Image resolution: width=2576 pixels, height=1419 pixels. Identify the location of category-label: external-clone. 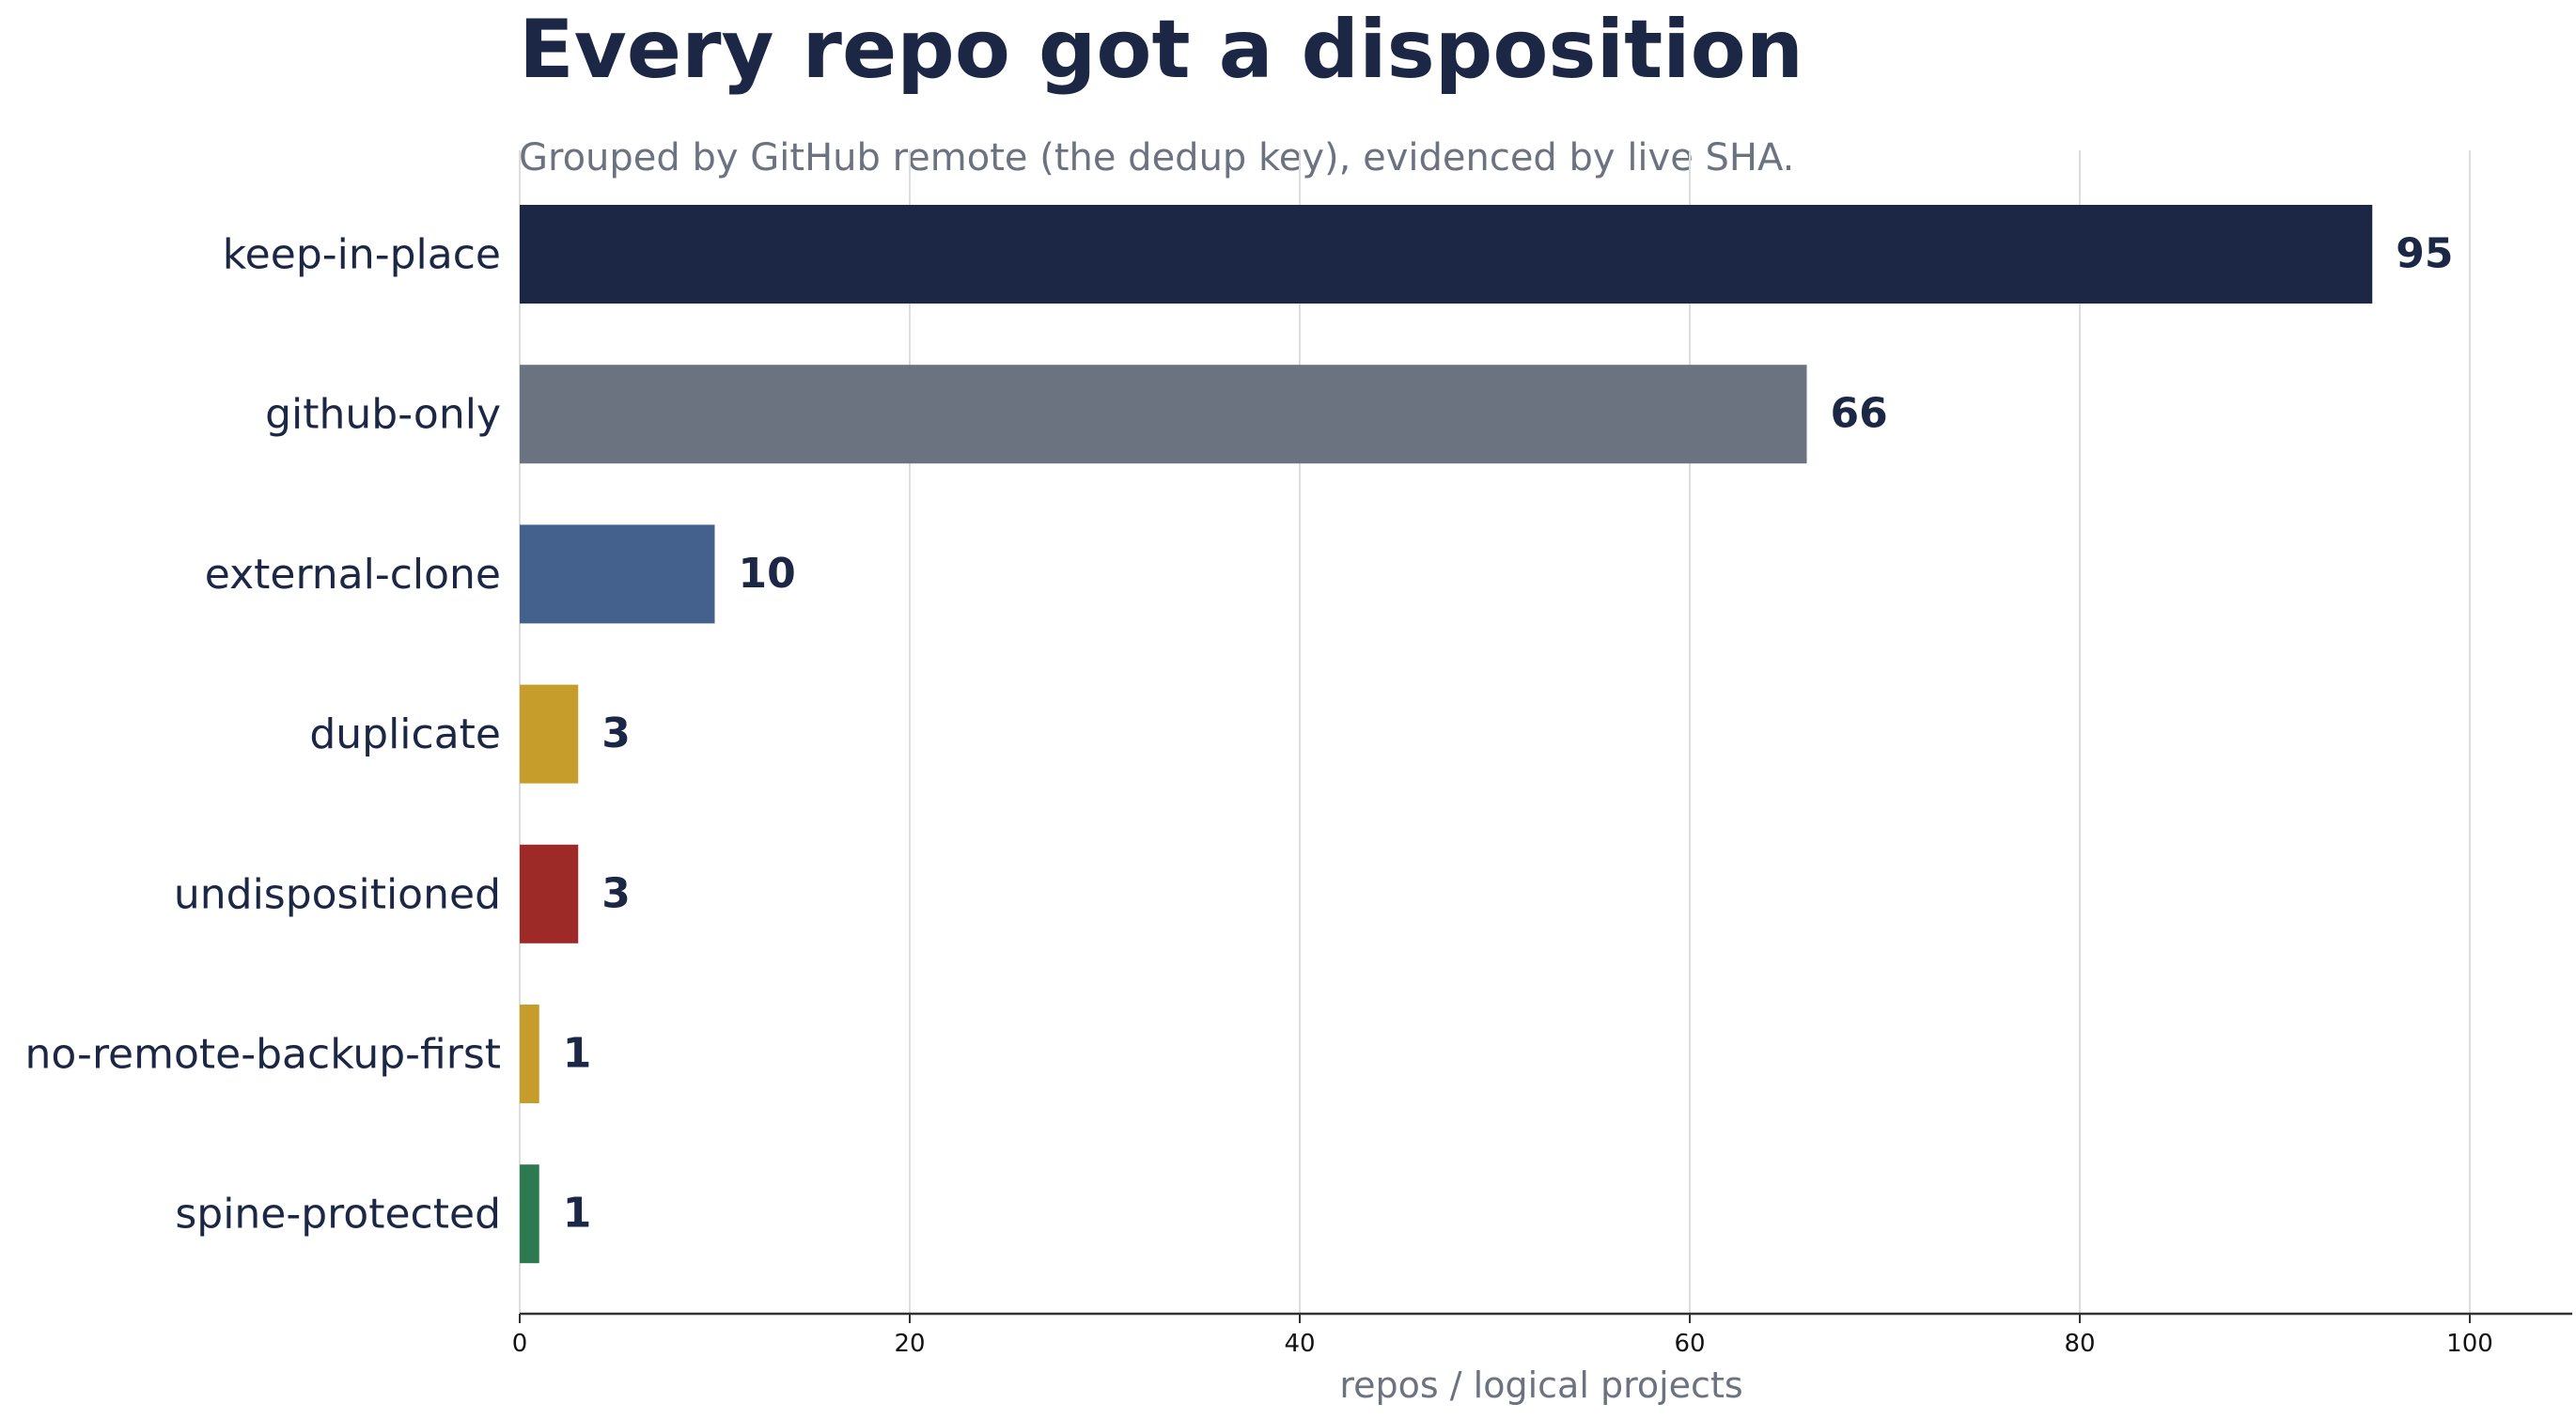
(353, 575).